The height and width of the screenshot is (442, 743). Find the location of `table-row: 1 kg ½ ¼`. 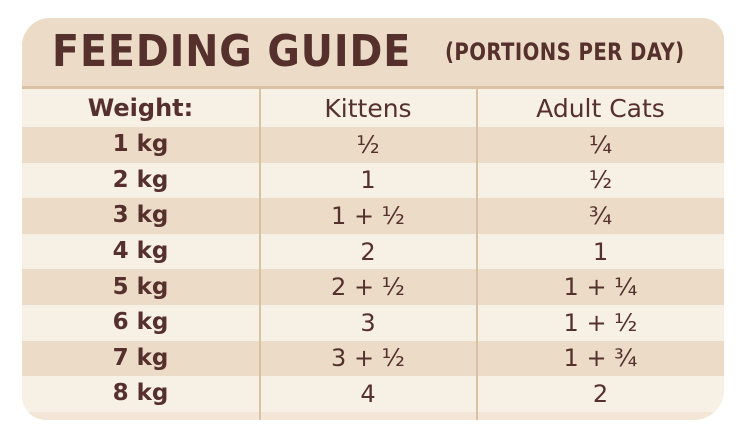

table-row: 1 kg ½ ¼ is located at coordinates (373, 145).